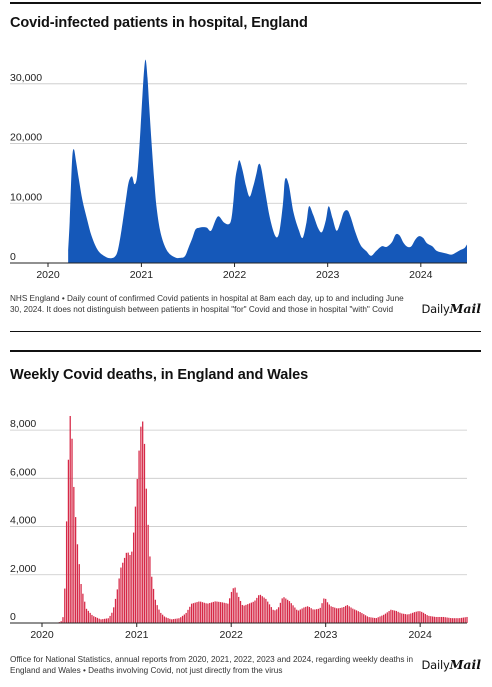 The height and width of the screenshot is (687, 492). What do you see at coordinates (235, 275) in the screenshot?
I see `x-tick-label: 2022` at bounding box center [235, 275].